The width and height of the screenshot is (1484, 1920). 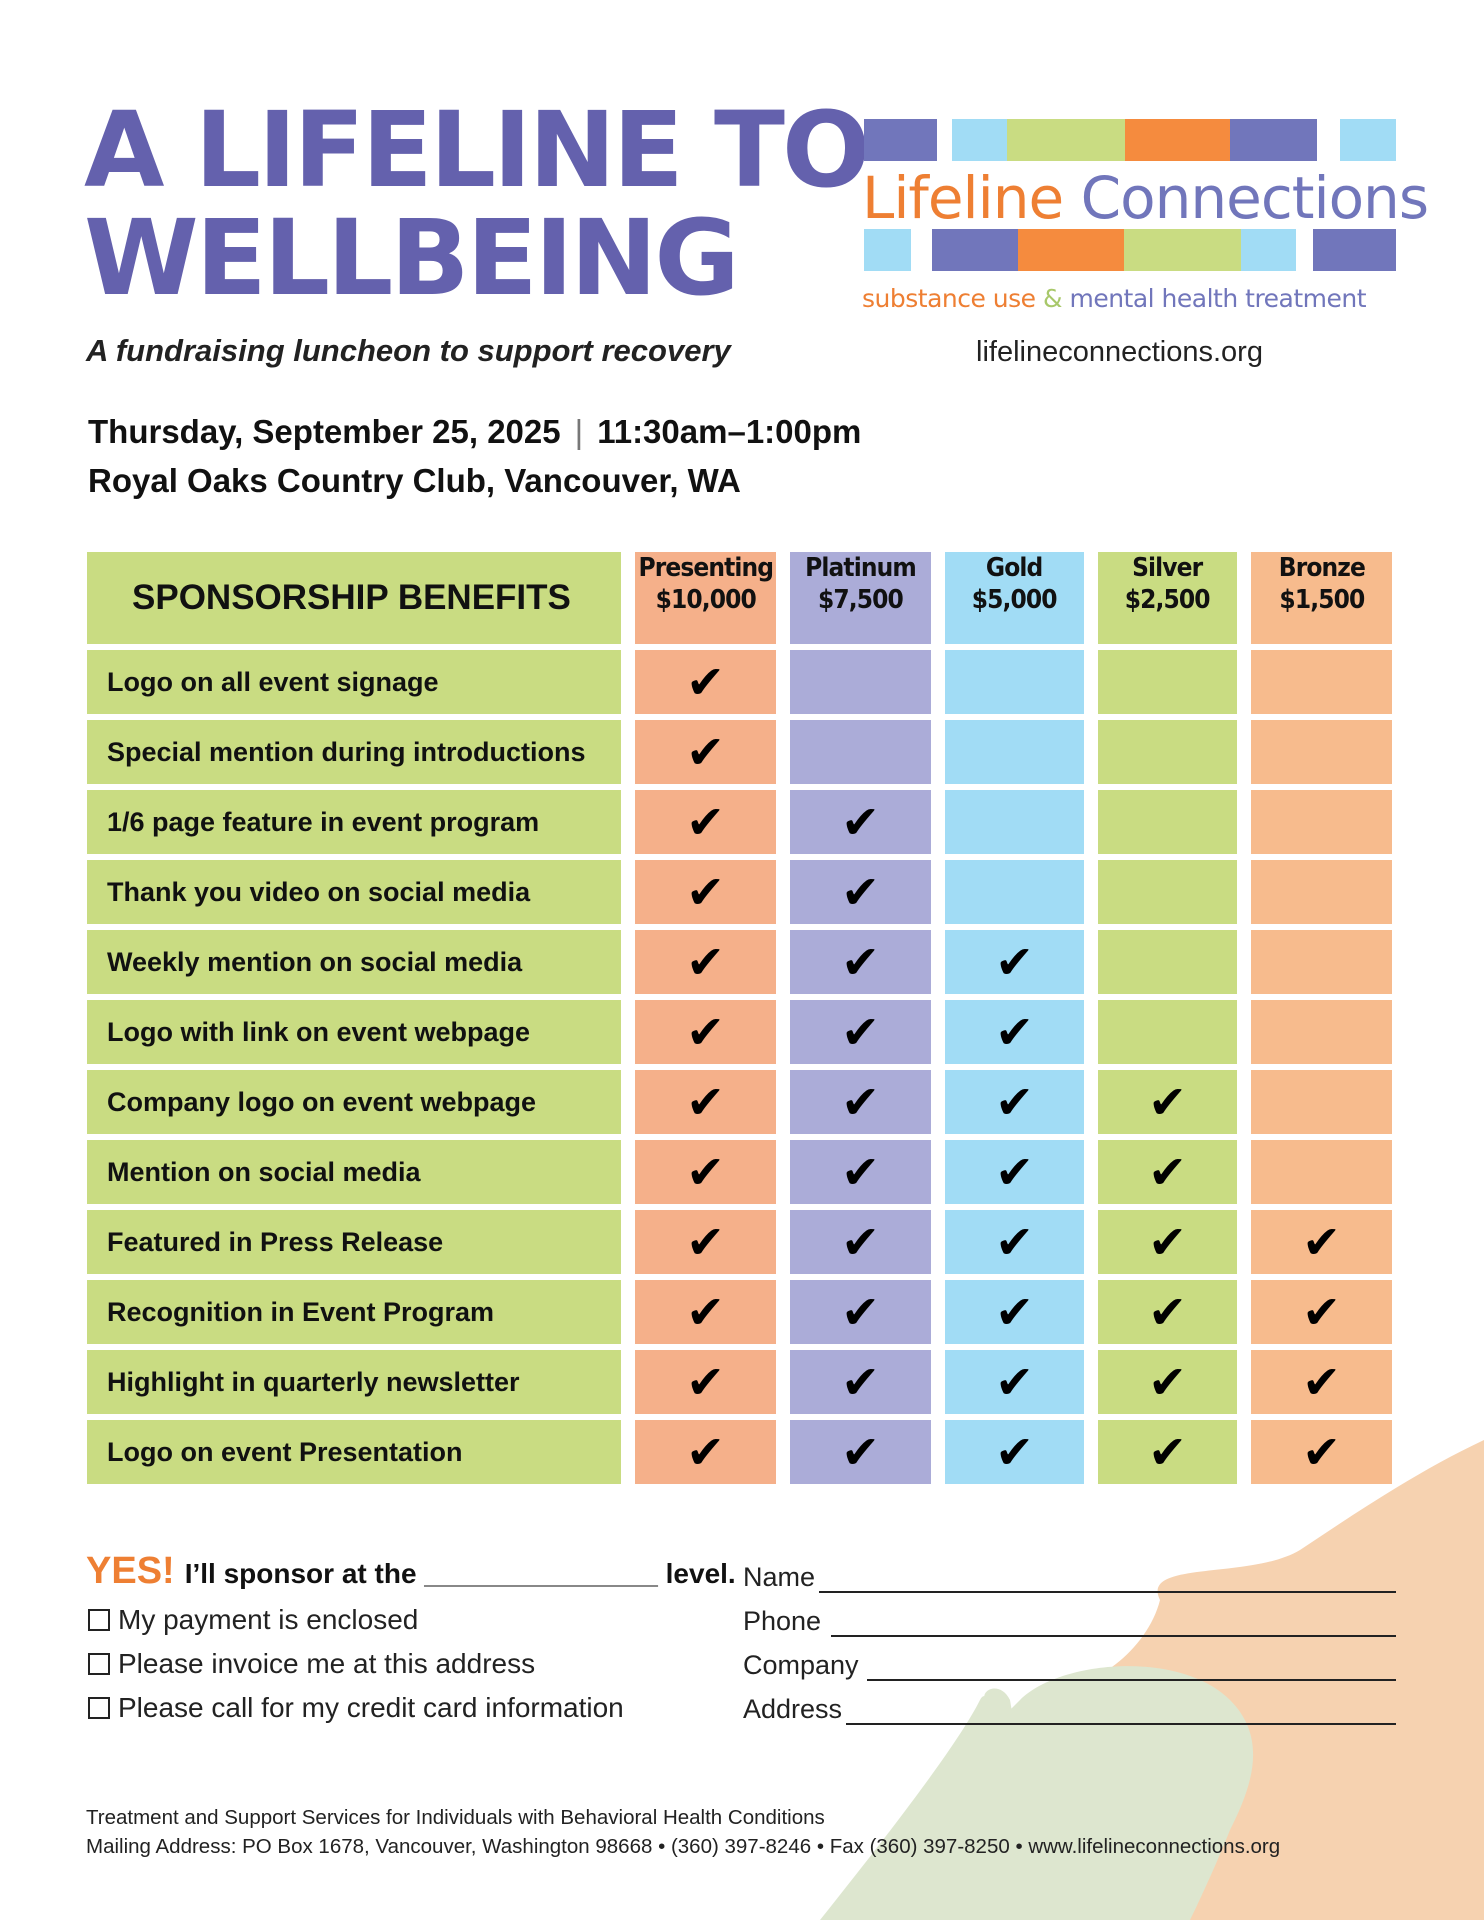 What do you see at coordinates (354, 1452) in the screenshot?
I see `benefit-label: Logo on event Presentation` at bounding box center [354, 1452].